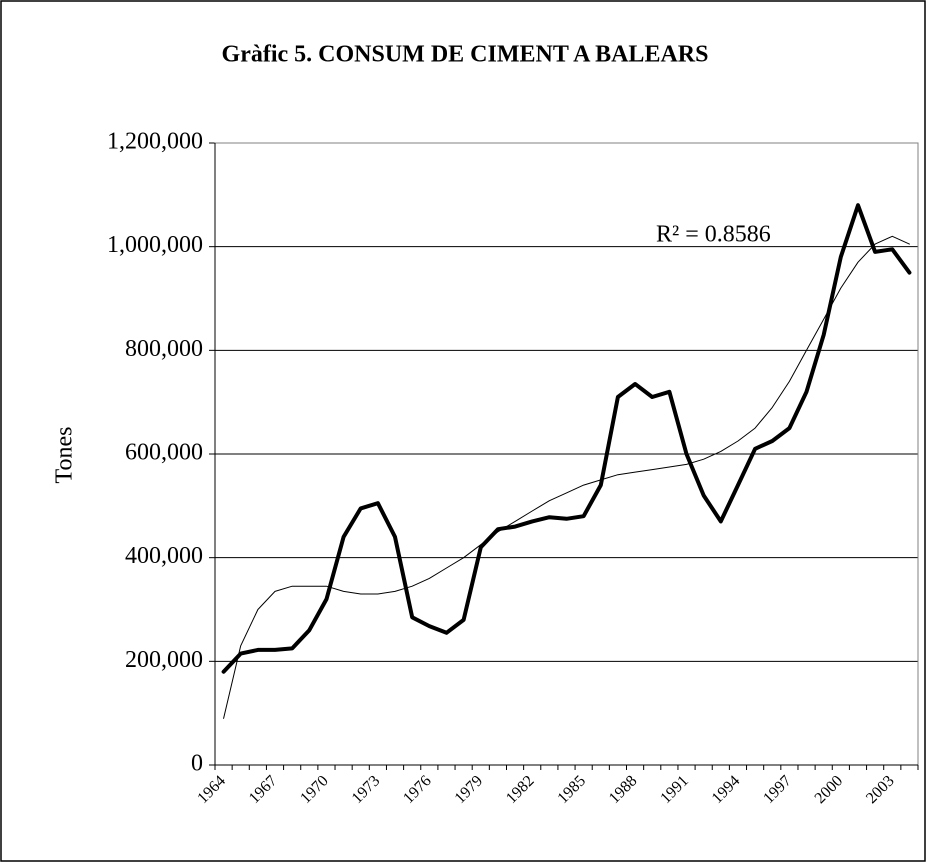 Image resolution: width=927 pixels, height=863 pixels. Describe the element at coordinates (155, 142) in the screenshot. I see `y-tick-label: 1,200,000` at that location.